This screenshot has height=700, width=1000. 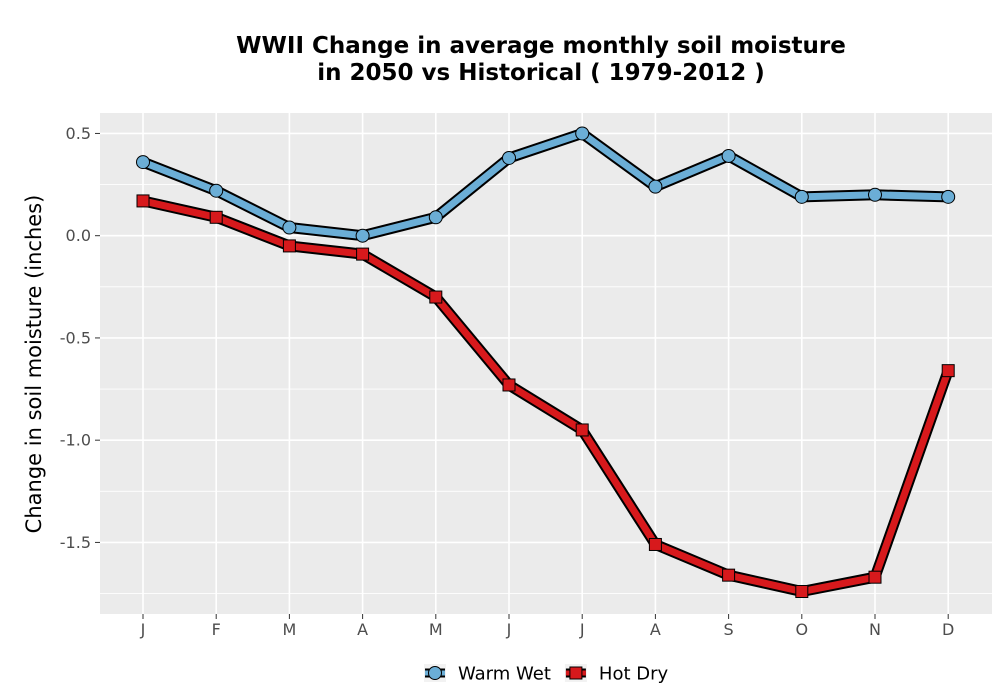 I want to click on legend-key-marker-warm-wet, so click(x=435, y=673).